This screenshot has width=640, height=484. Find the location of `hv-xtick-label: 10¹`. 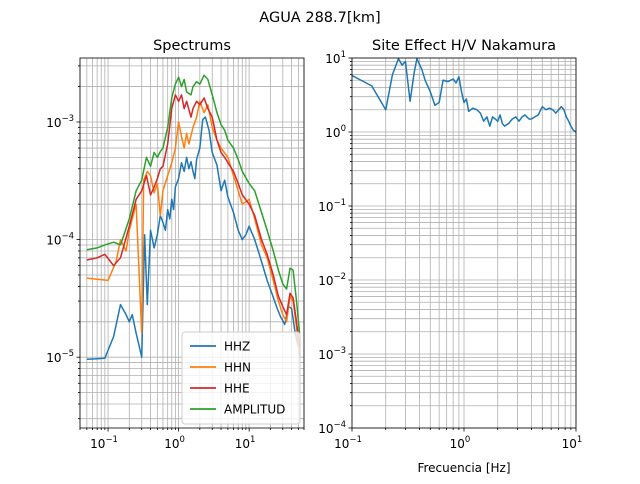

hv-xtick-label: 10¹ is located at coordinates (572, 443).